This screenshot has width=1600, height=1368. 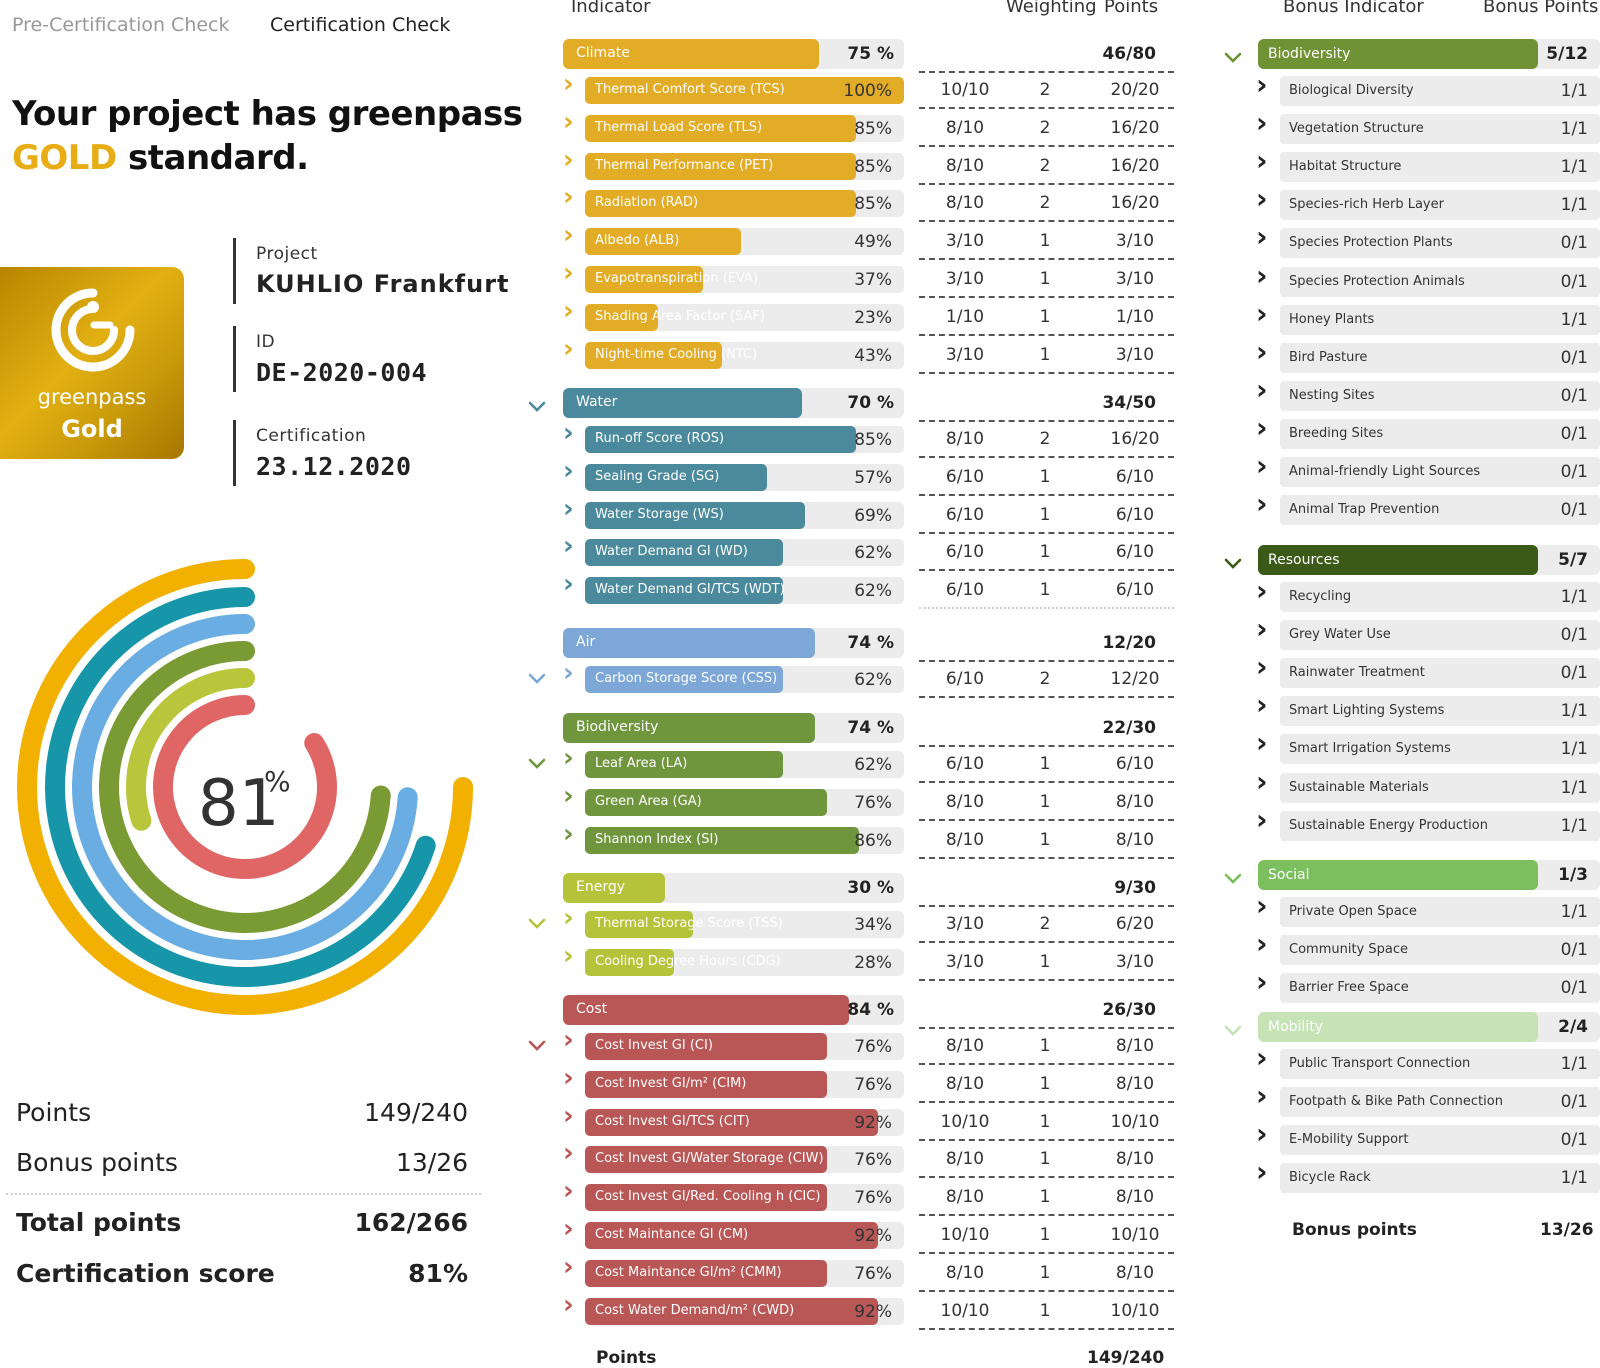 I want to click on indicator-bar: Evapotranspiration (EVA) 37%, so click(x=744, y=279).